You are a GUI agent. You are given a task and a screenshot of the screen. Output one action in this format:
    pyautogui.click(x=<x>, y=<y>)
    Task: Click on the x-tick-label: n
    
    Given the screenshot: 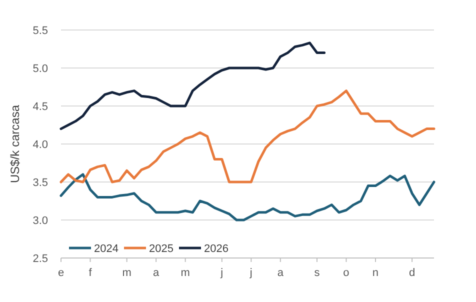 What is the action you would take?
    pyautogui.click(x=375, y=273)
    